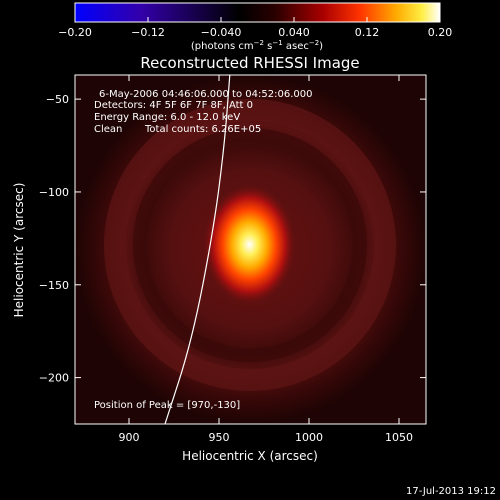 This screenshot has width=500, height=500. I want to click on x-axis-title: Heliocentric X (arcsec), so click(250, 456).